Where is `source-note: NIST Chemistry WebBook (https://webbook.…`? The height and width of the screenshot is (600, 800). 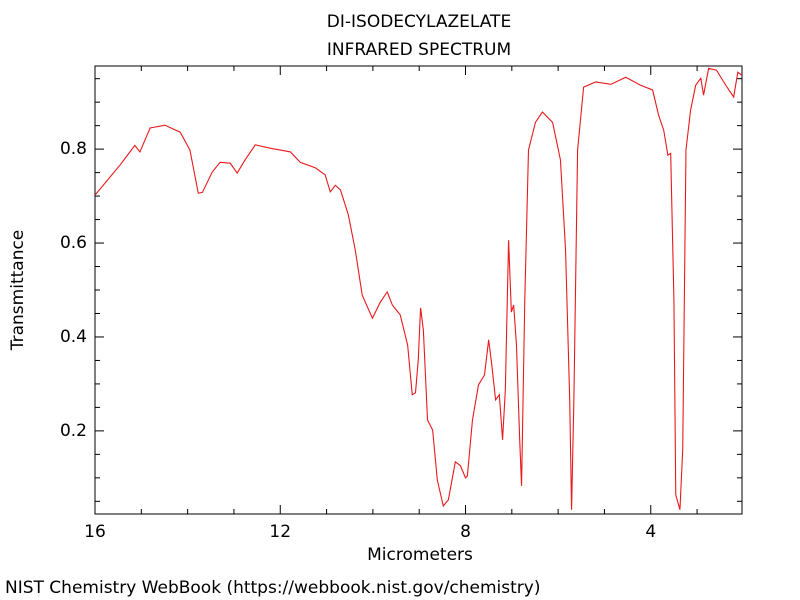 source-note: NIST Chemistry WebBook (https://webbook.… is located at coordinates (272, 588).